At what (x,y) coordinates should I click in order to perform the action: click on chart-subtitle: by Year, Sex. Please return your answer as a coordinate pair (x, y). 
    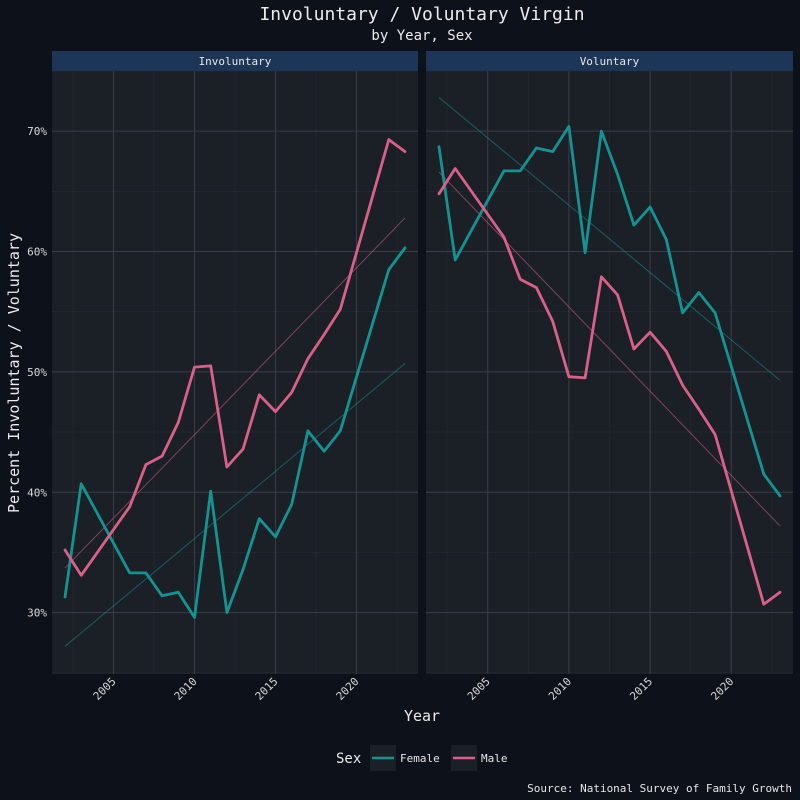
    Looking at the image, I should click on (421, 36).